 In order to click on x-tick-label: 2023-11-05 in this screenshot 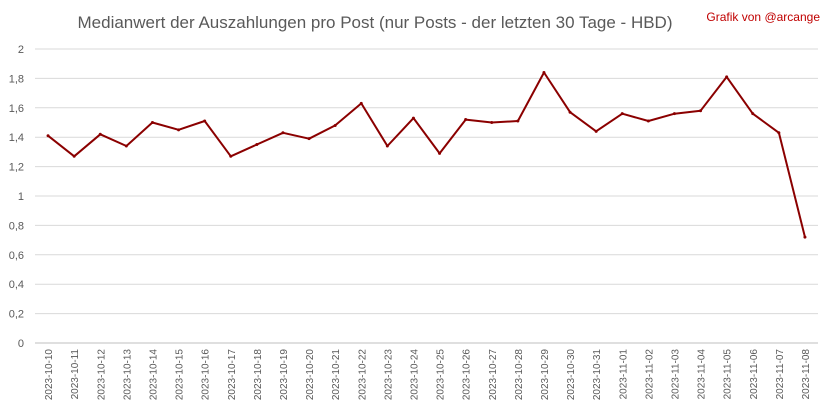, I will do `click(728, 374)`.